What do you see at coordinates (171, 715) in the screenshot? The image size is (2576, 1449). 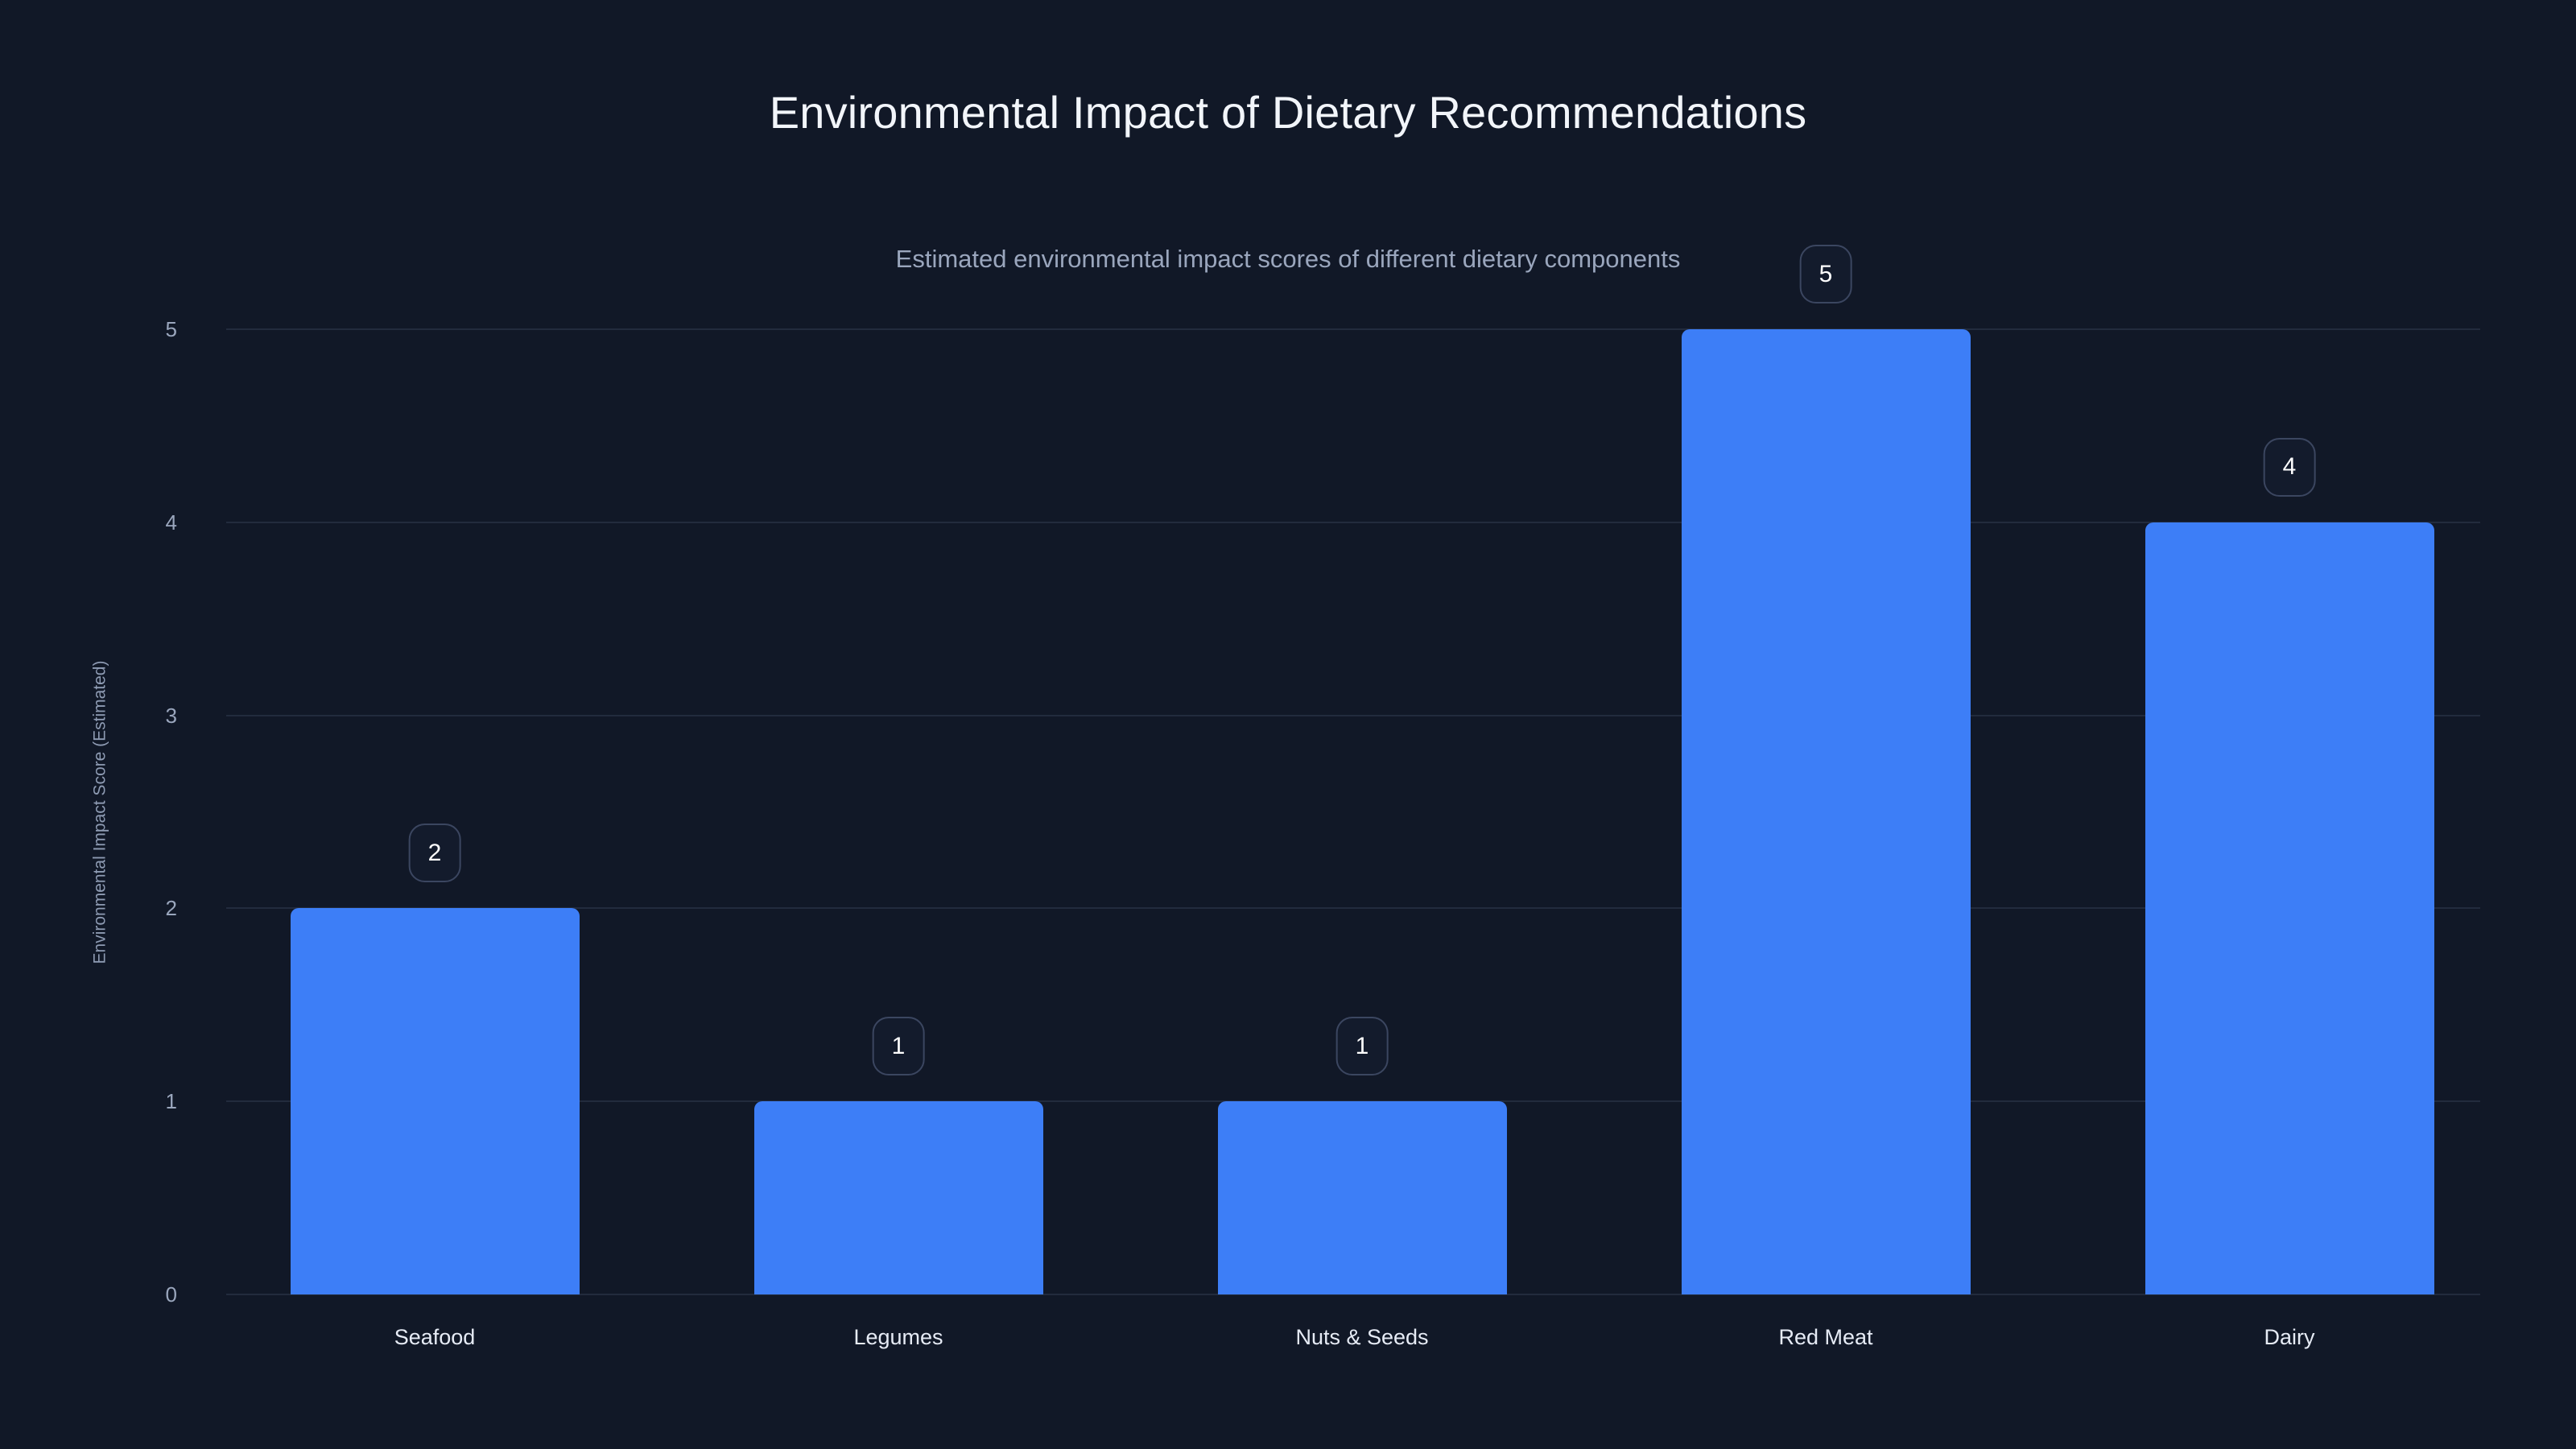 I see `y-axis-tick-label: 3` at bounding box center [171, 715].